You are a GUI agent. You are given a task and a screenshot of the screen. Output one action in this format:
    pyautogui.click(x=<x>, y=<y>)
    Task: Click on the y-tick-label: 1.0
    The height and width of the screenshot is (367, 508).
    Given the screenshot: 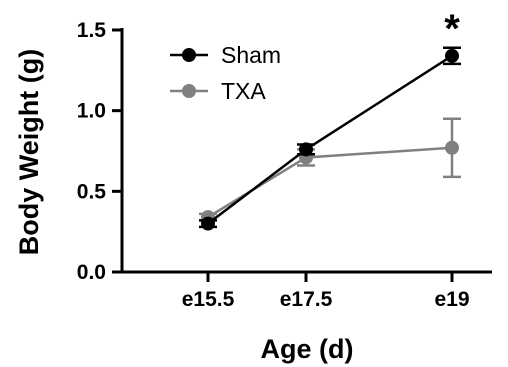 What is the action you would take?
    pyautogui.click(x=91, y=111)
    